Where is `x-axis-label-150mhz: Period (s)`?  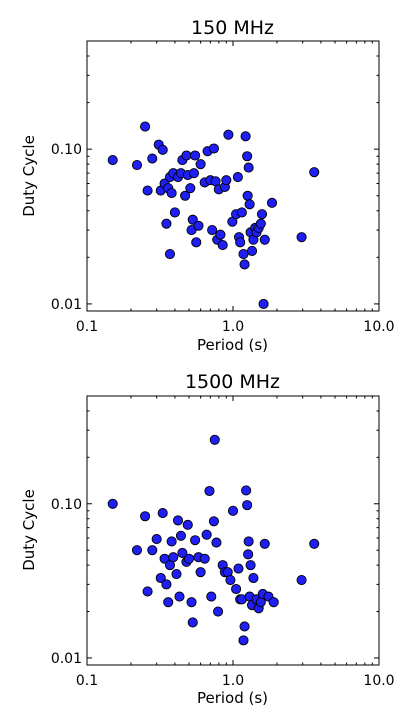
x-axis-label-150mhz: Period (s) is located at coordinates (232, 345).